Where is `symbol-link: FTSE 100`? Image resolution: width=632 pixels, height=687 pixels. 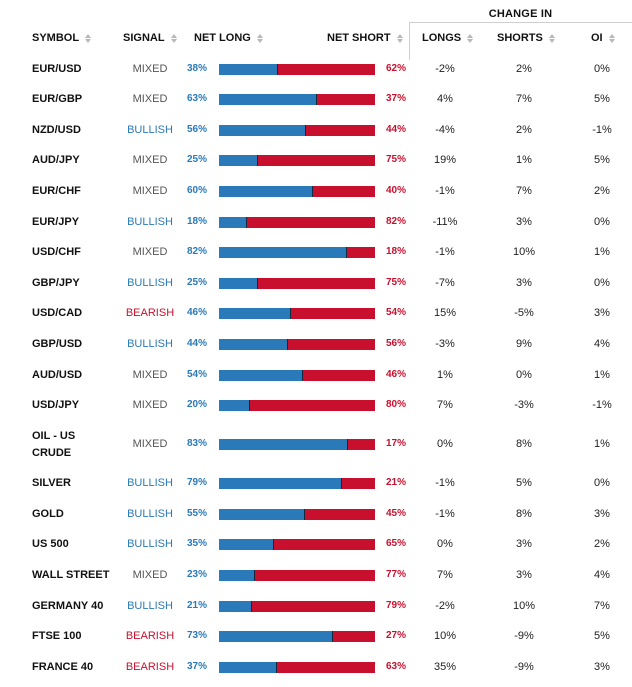
symbol-link: FTSE 100 is located at coordinates (57, 636).